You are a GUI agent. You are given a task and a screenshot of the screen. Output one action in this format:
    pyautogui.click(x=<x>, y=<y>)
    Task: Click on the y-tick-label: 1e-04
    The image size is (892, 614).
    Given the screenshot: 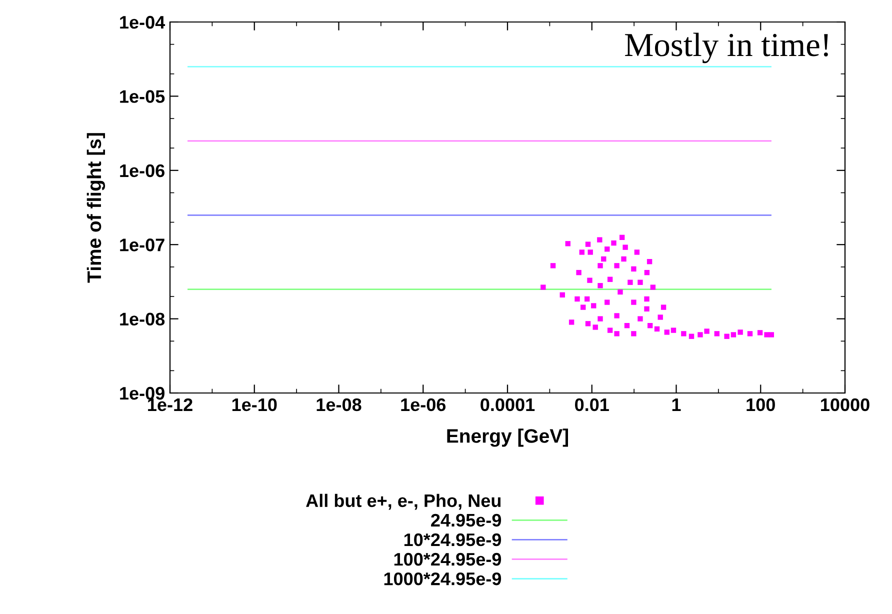 What is the action you would take?
    pyautogui.click(x=143, y=22)
    